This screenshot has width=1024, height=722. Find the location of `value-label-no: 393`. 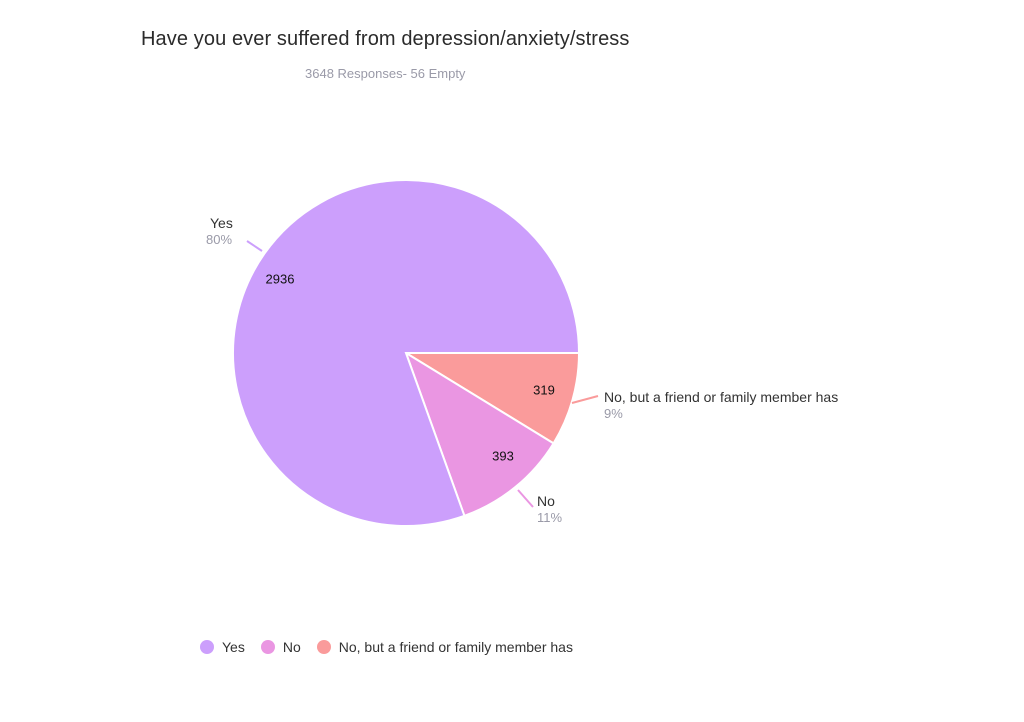

value-label-no: 393 is located at coordinates (503, 455).